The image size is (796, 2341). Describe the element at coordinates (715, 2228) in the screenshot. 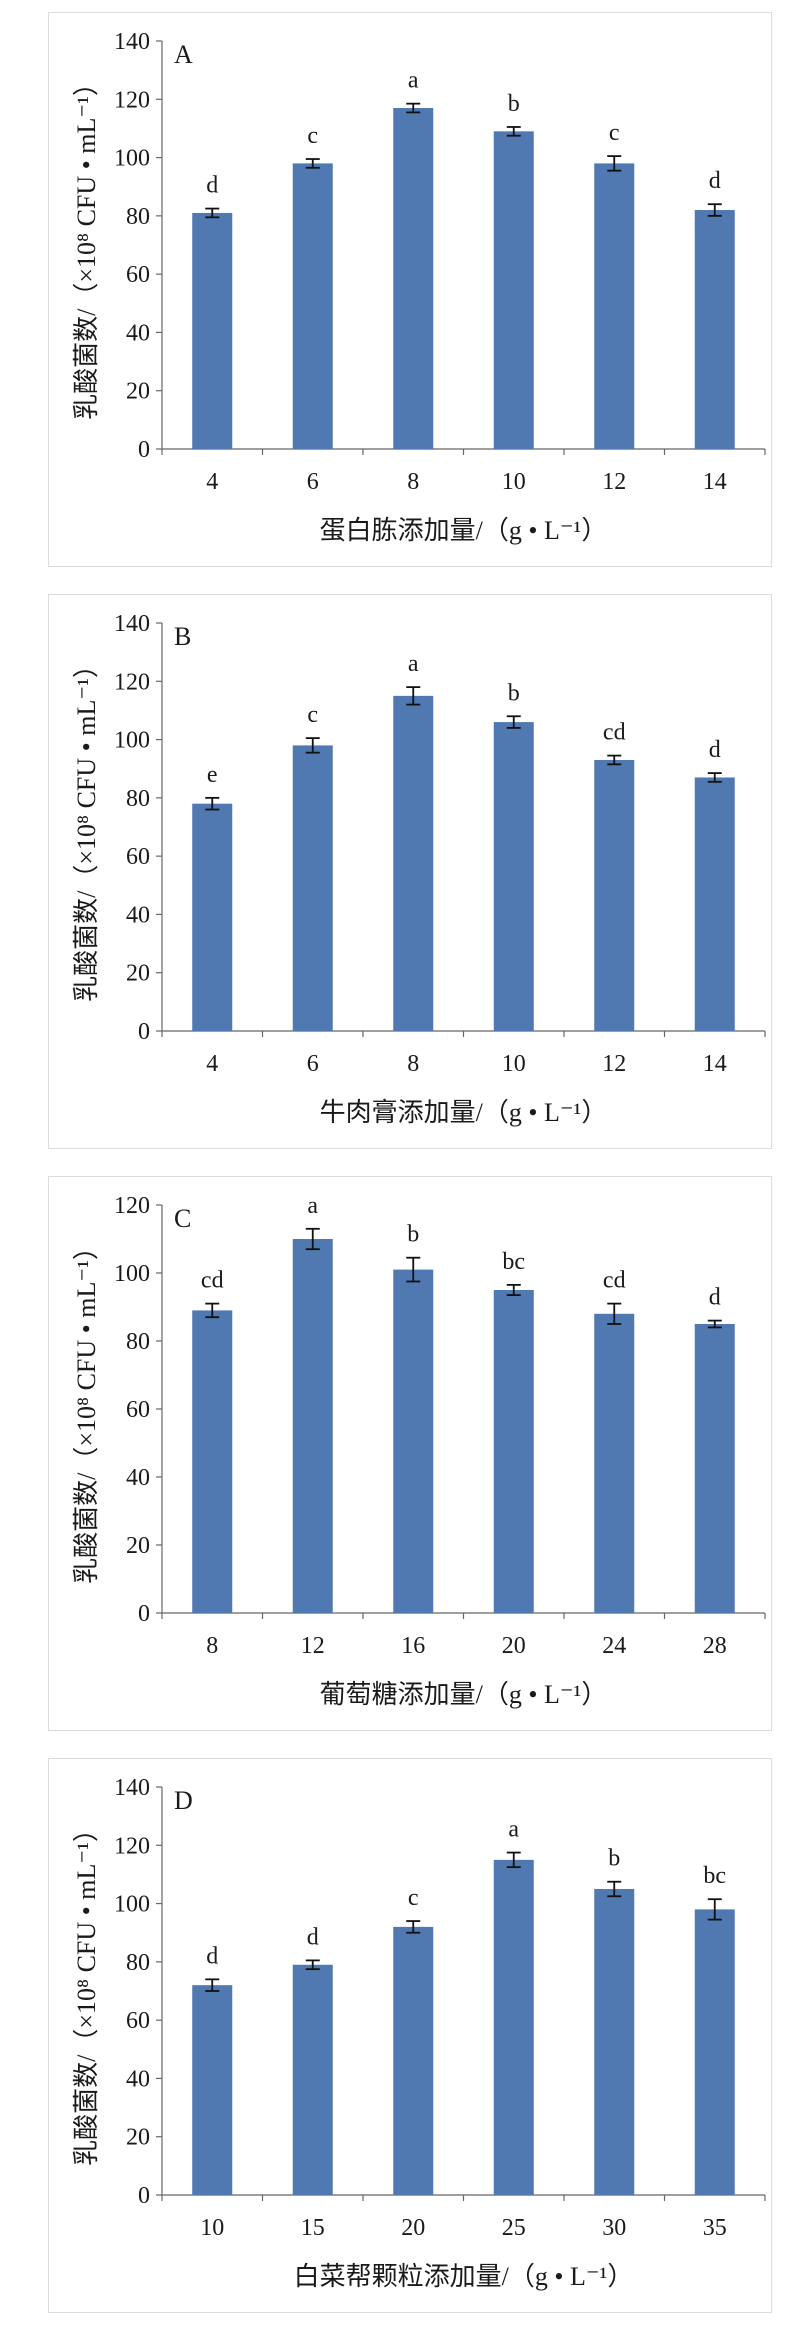

I see `x-tick-label: 35` at that location.